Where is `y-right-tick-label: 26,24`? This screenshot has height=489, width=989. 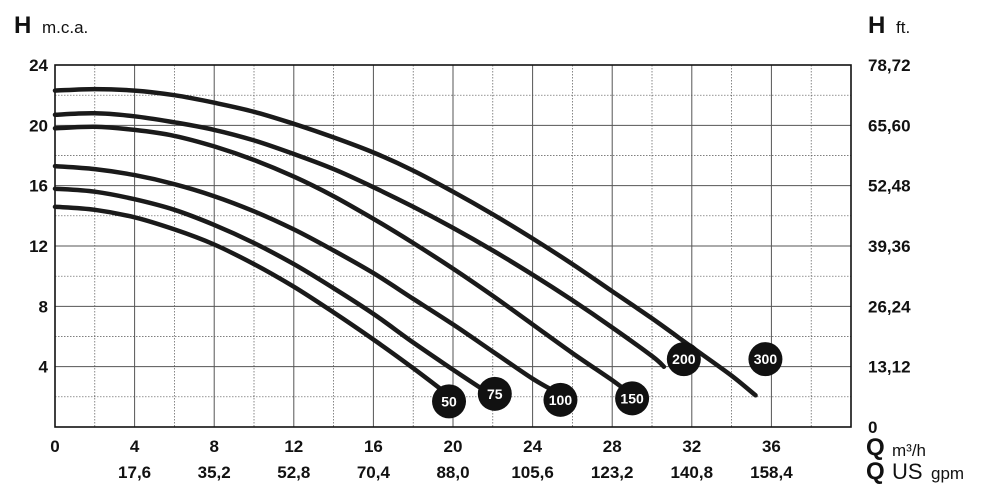
y-right-tick-label: 26,24 is located at coordinates (889, 306).